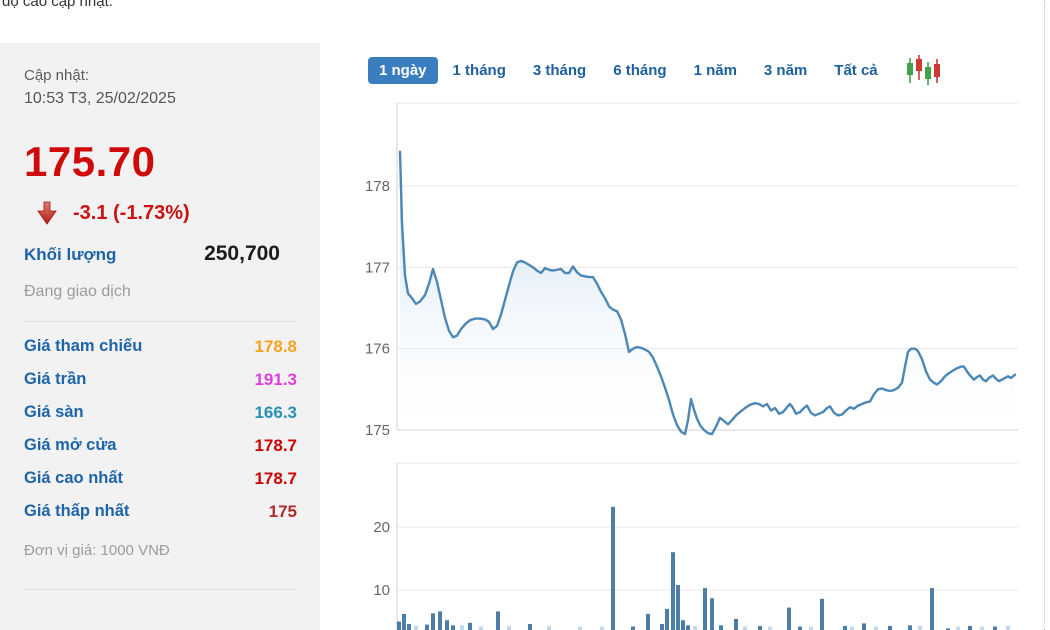 The height and width of the screenshot is (630, 1050). I want to click on price-axis-tick: 177, so click(377, 267).